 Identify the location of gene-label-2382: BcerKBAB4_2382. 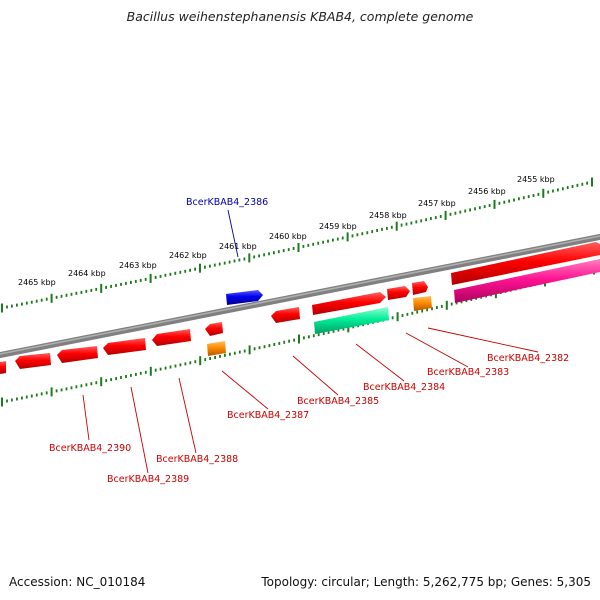
(528, 358).